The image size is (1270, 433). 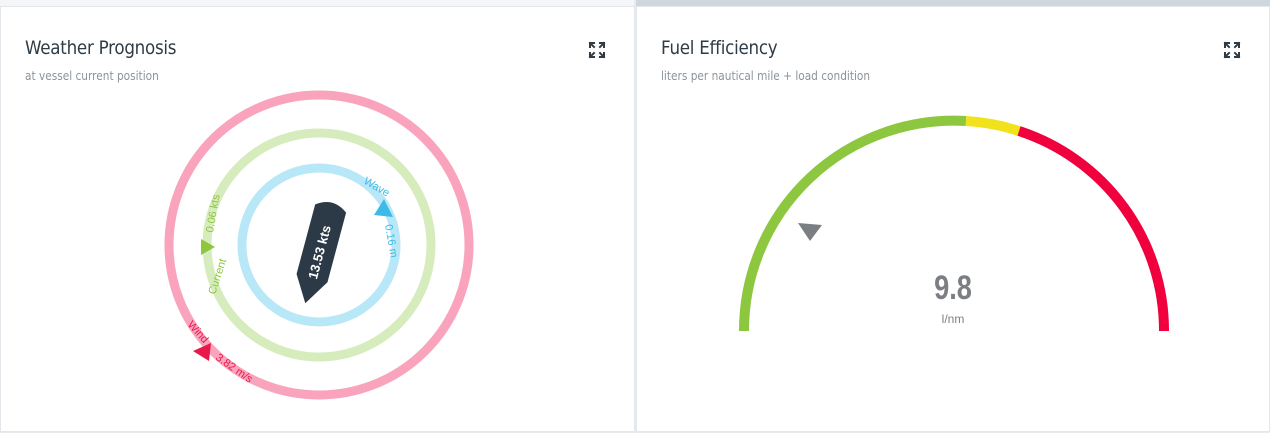 I want to click on fuel-gauge-red-zone, so click(x=1093, y=229).